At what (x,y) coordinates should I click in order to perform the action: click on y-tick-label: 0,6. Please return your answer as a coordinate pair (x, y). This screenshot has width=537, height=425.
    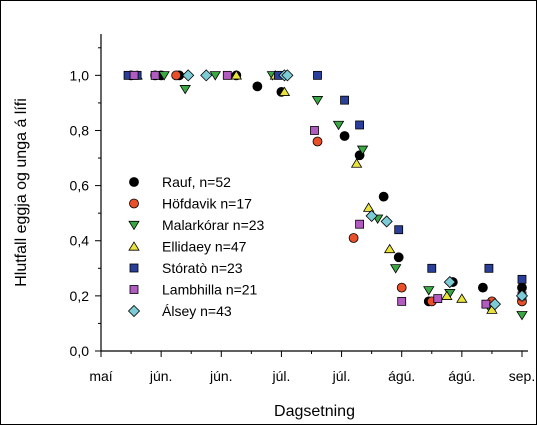
    Looking at the image, I should click on (80, 186).